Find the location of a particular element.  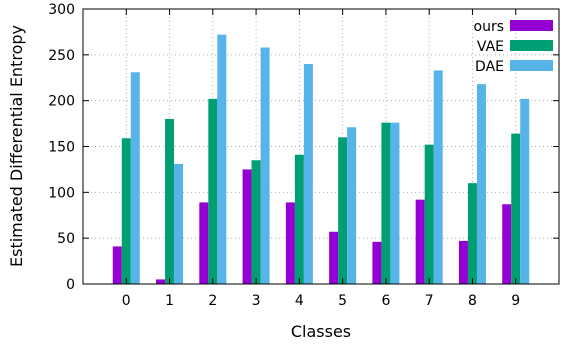

x-tick-label: 1 is located at coordinates (169, 301).